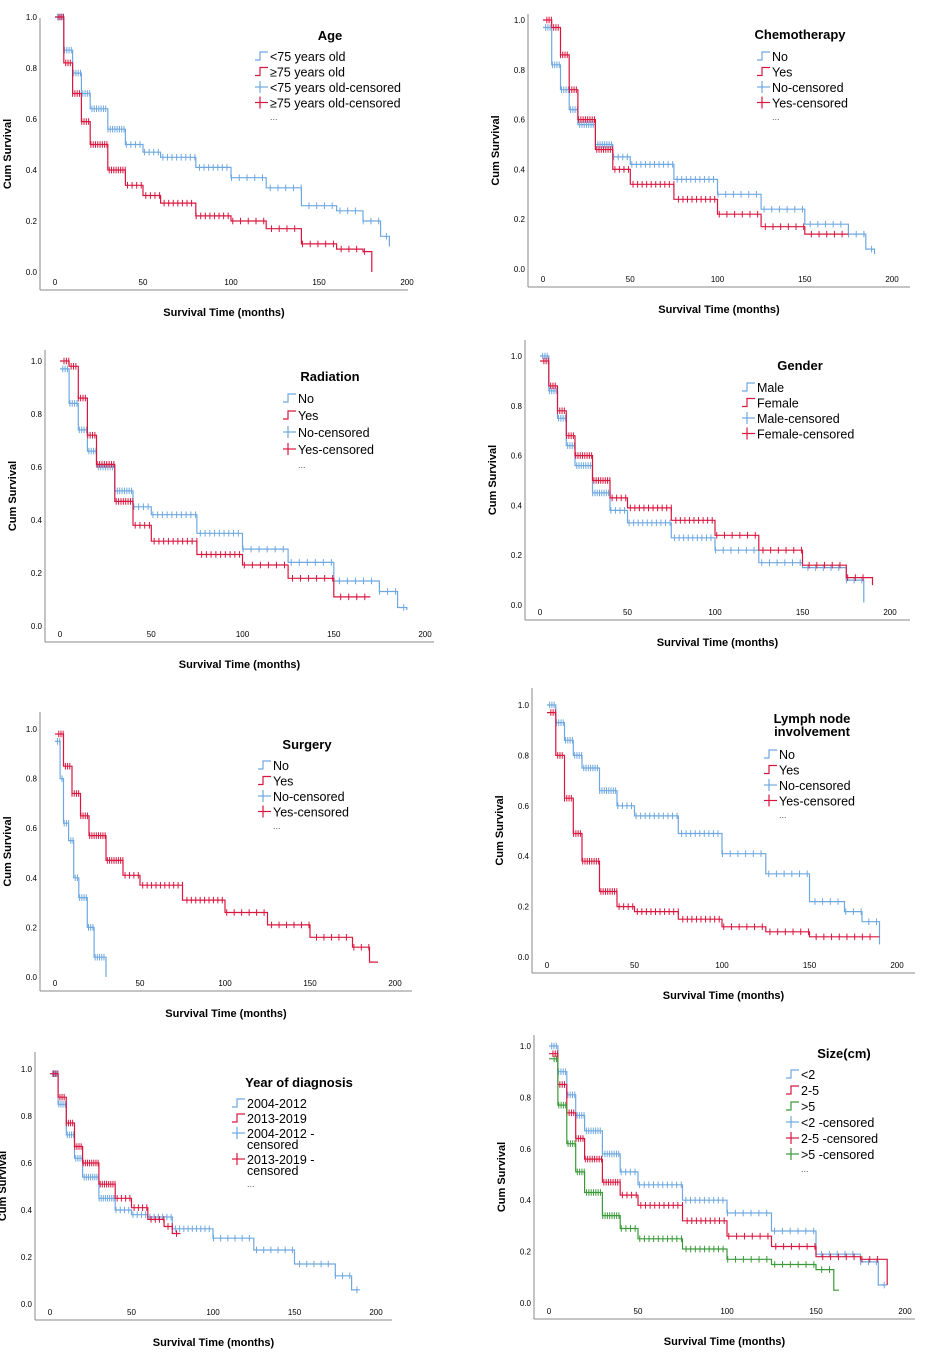 The height and width of the screenshot is (1353, 926). Describe the element at coordinates (335, 104) in the screenshot. I see `legend-label: ≥75 years old-censored` at that location.